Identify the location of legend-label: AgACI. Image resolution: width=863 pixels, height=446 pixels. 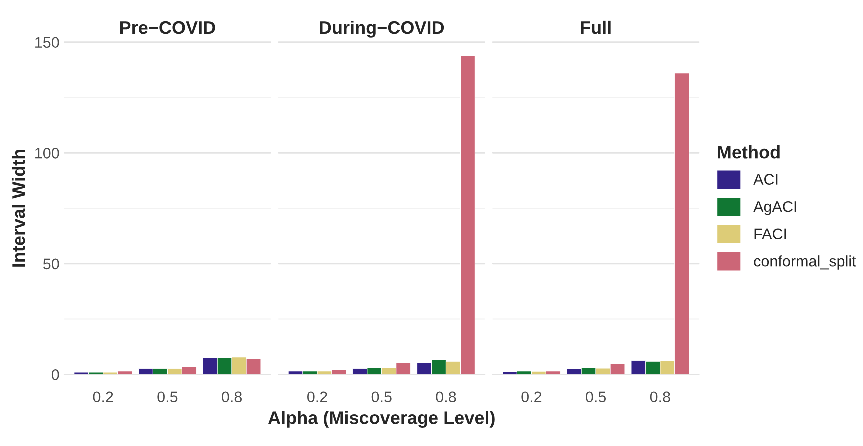
(775, 208).